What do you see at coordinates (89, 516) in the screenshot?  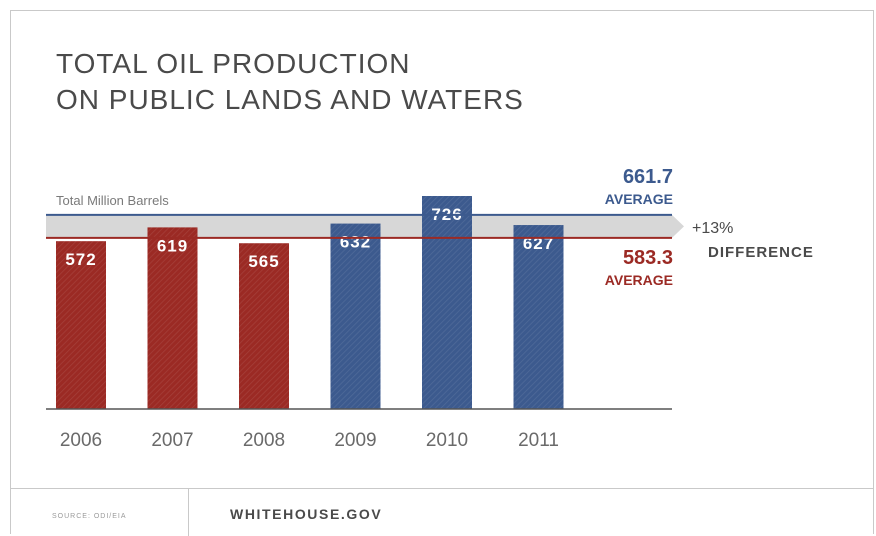 I see `source-note: SOURCE: ODI/EIA` at bounding box center [89, 516].